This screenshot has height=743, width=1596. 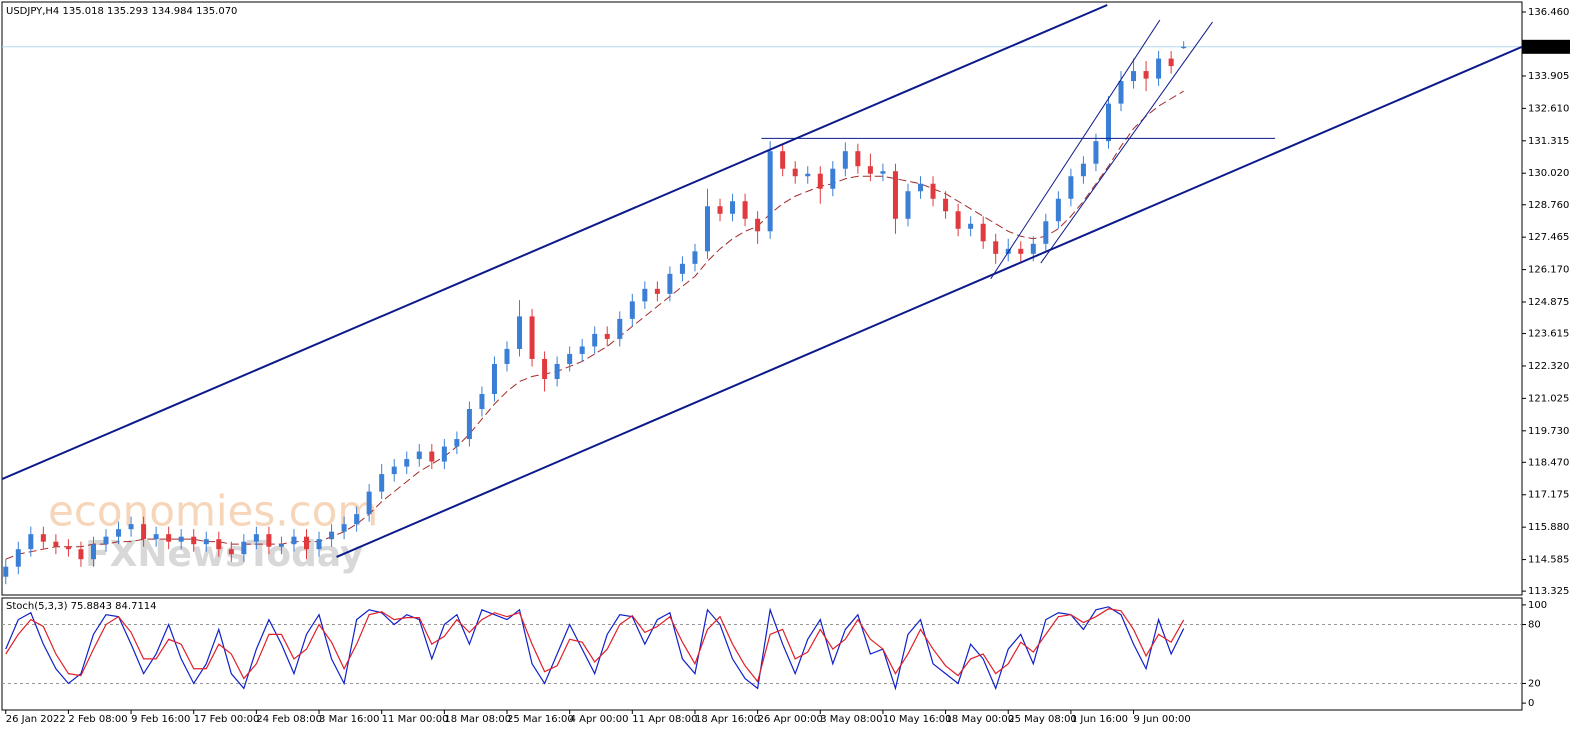 What do you see at coordinates (1548, 270) in the screenshot?
I see `y-tick-label: 126.170` at bounding box center [1548, 270].